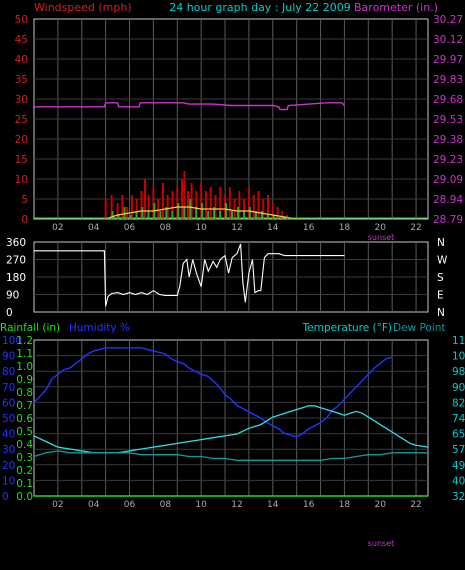  What do you see at coordinates (458, 388) in the screenshot?
I see `temperature-axis-tick-label: 90` at bounding box center [458, 388].